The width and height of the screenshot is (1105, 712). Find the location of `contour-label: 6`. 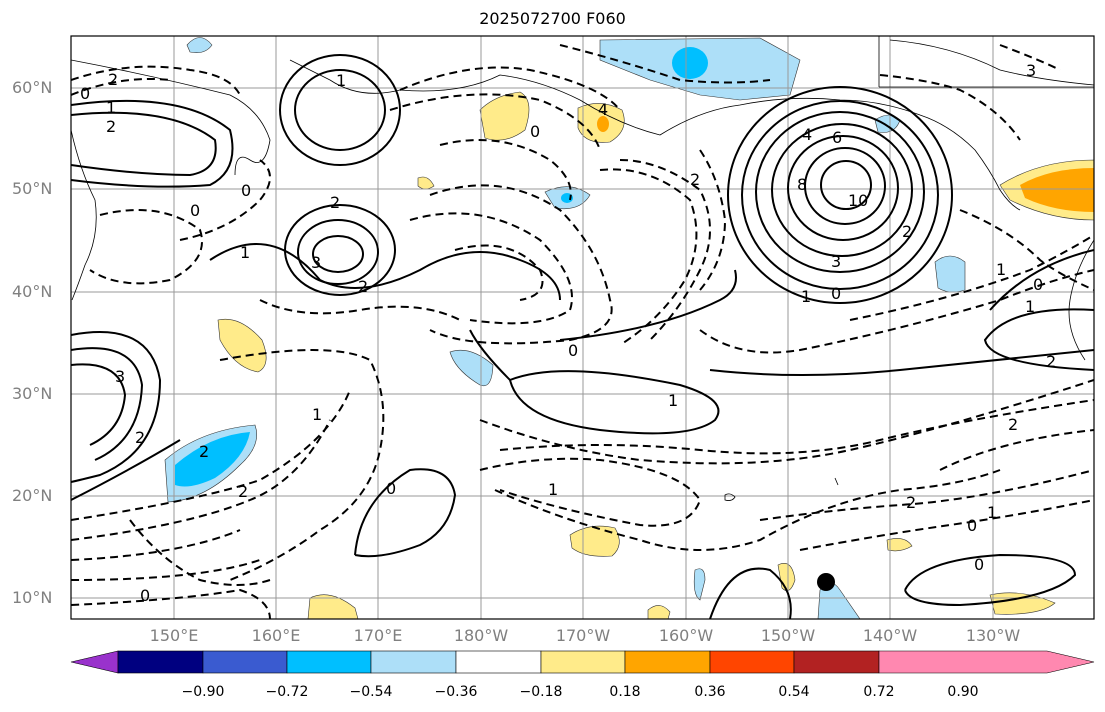

contour-label: 6 is located at coordinates (837, 137).